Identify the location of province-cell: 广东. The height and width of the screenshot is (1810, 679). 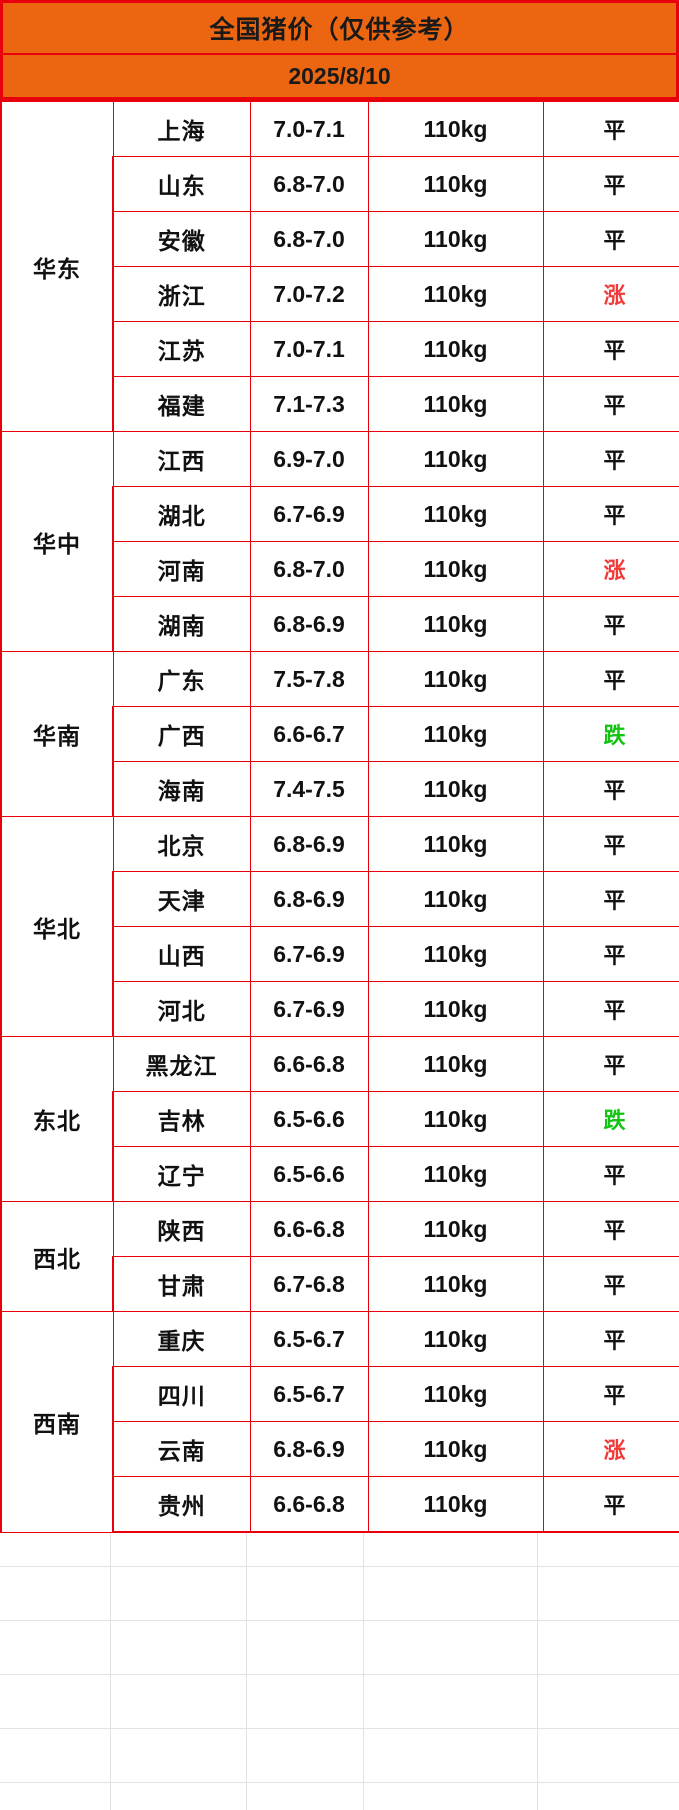
(181, 679).